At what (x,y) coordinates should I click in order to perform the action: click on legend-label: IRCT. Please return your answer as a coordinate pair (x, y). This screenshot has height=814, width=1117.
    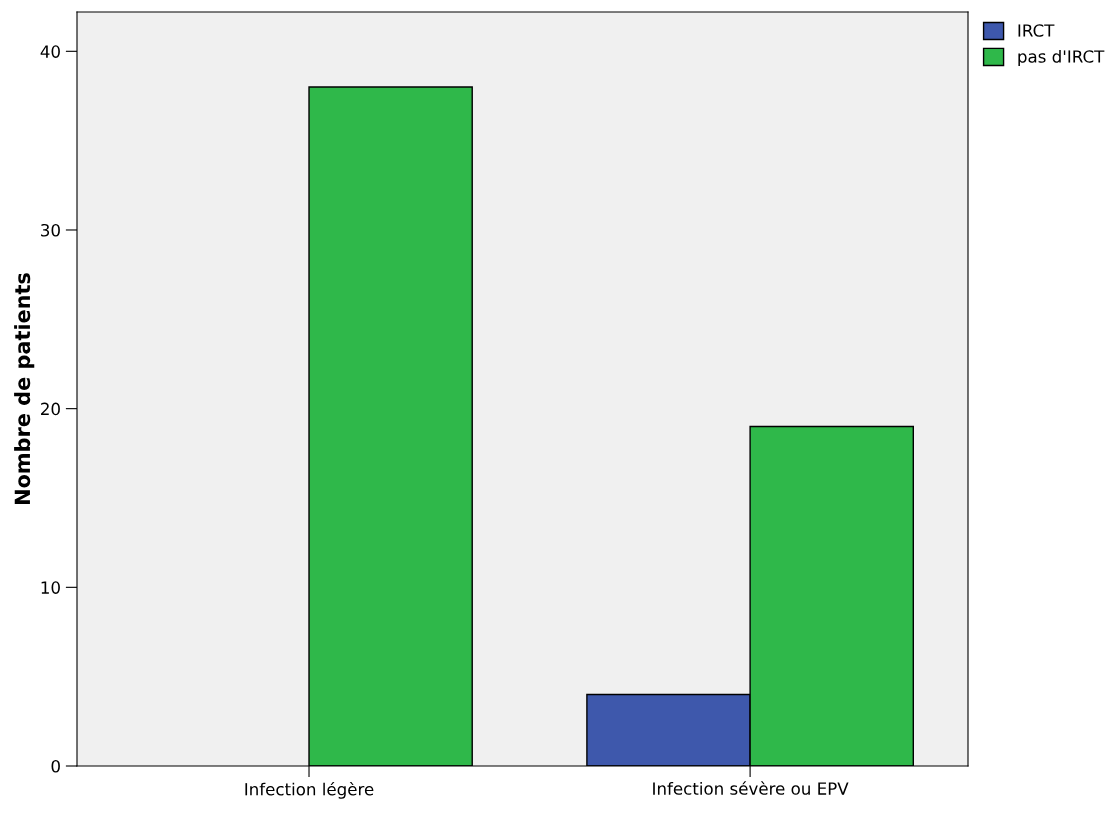
    Looking at the image, I should click on (1036, 30).